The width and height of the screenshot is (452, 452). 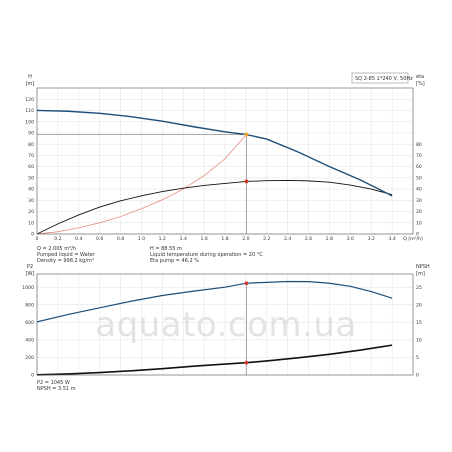 I want to click on duty-point-efficiency, so click(x=246, y=181).